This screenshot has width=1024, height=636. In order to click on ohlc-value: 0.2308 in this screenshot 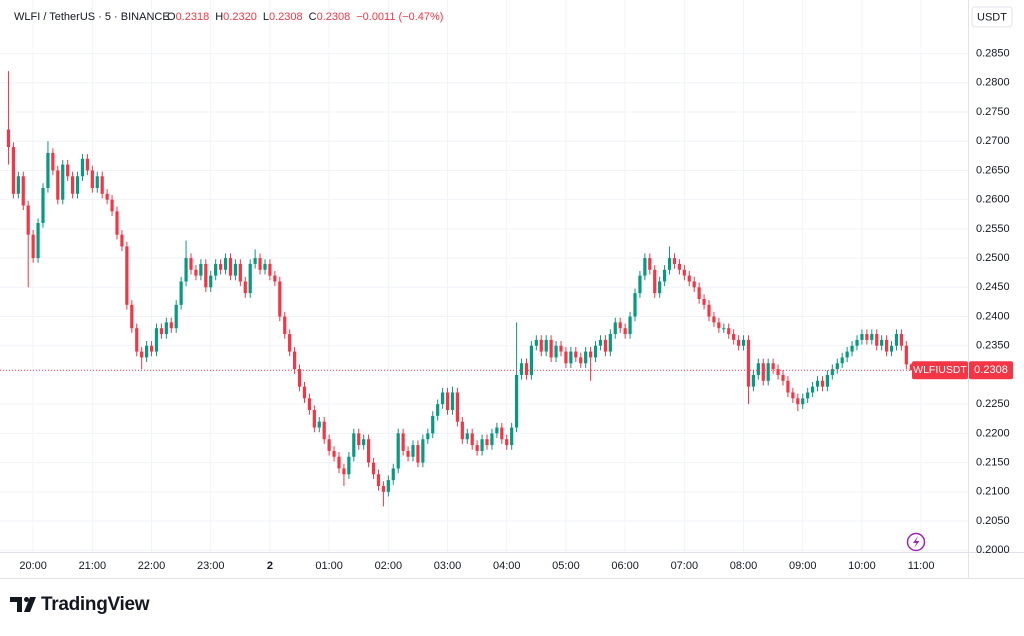, I will do `click(286, 17)`.